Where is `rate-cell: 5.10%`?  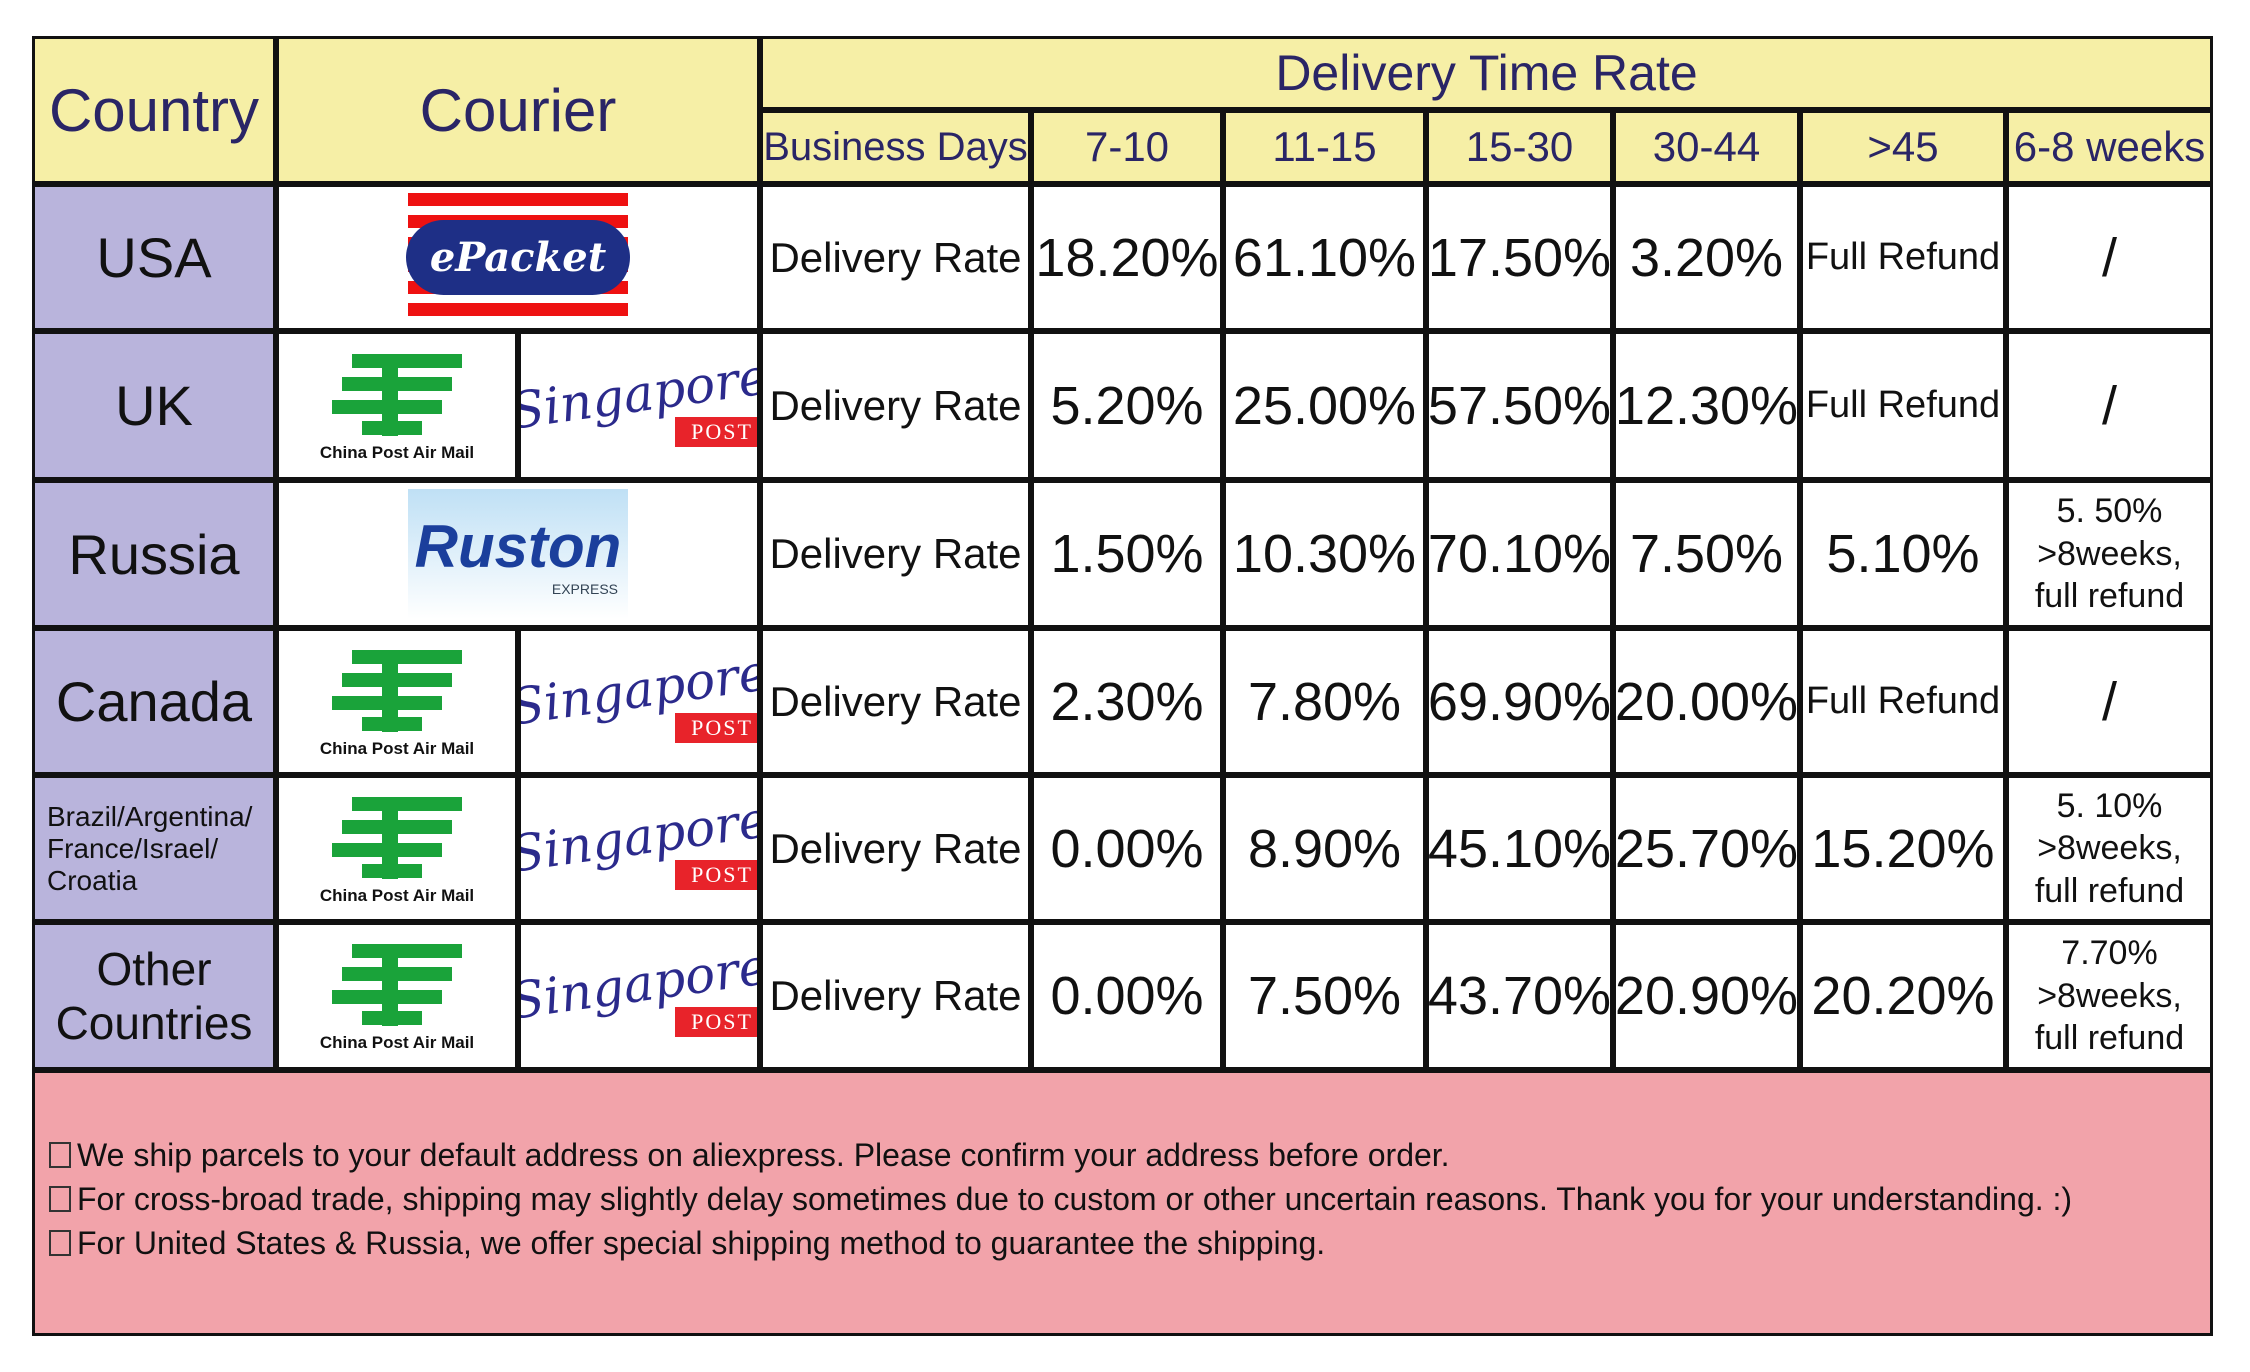 rate-cell: 5.10% is located at coordinates (1903, 554).